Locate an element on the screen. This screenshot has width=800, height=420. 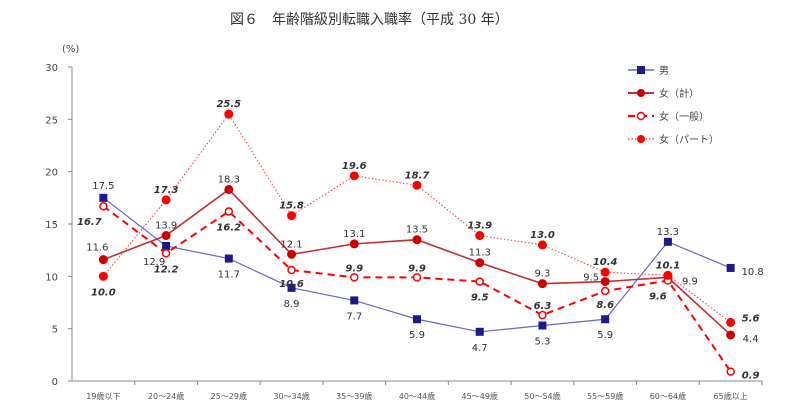
x-tick-label: 40～44歳 is located at coordinates (417, 396).